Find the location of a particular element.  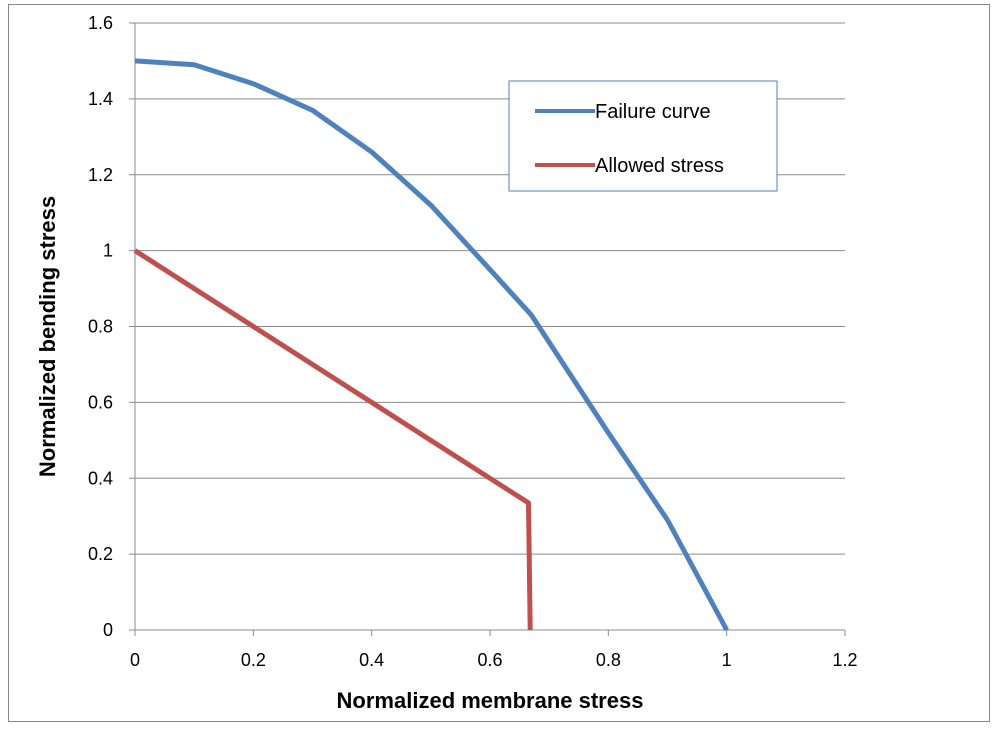

y-tick-label-6: 1.2 is located at coordinates (100, 175).